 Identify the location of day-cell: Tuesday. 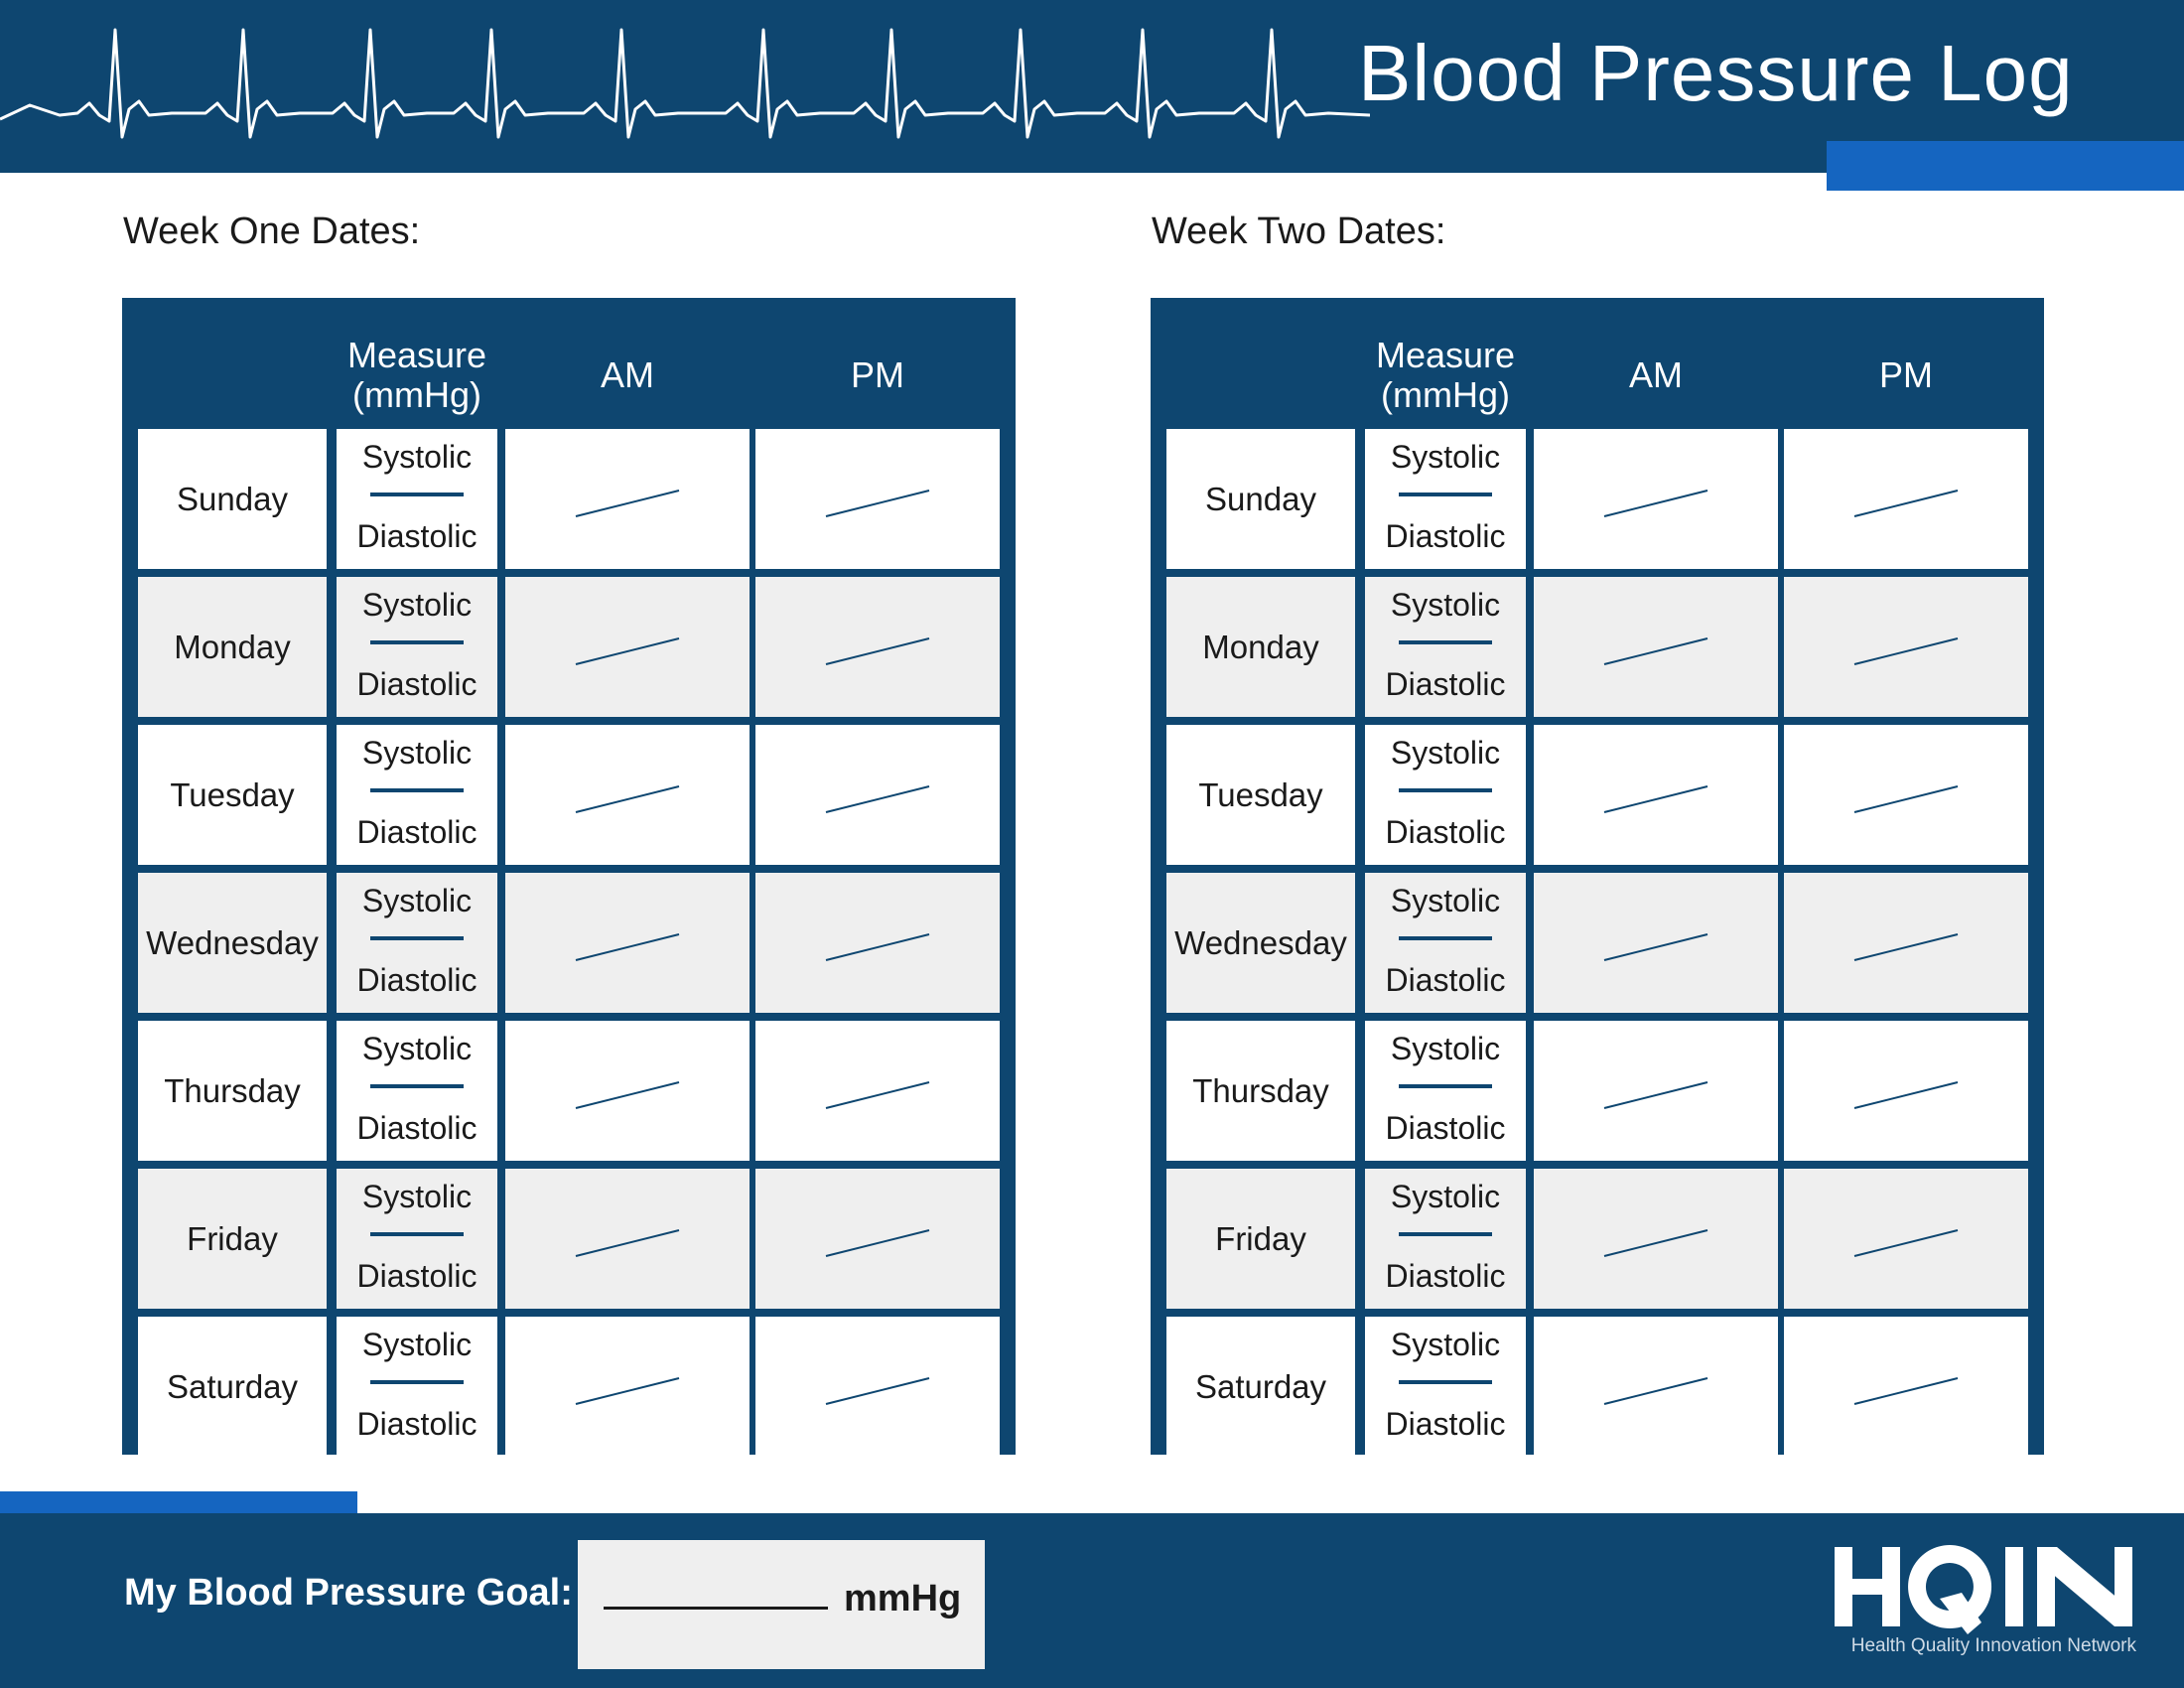
(232, 795).